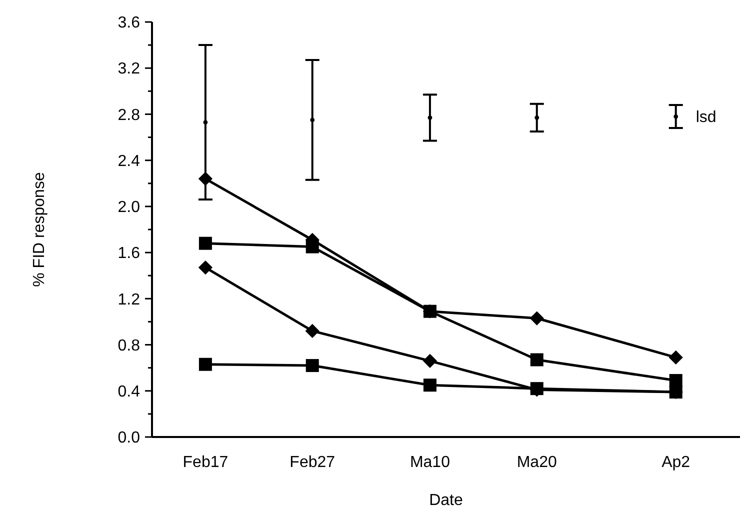 This screenshot has width=753, height=527. I want to click on y-tick-label: 2.0, so click(129, 207).